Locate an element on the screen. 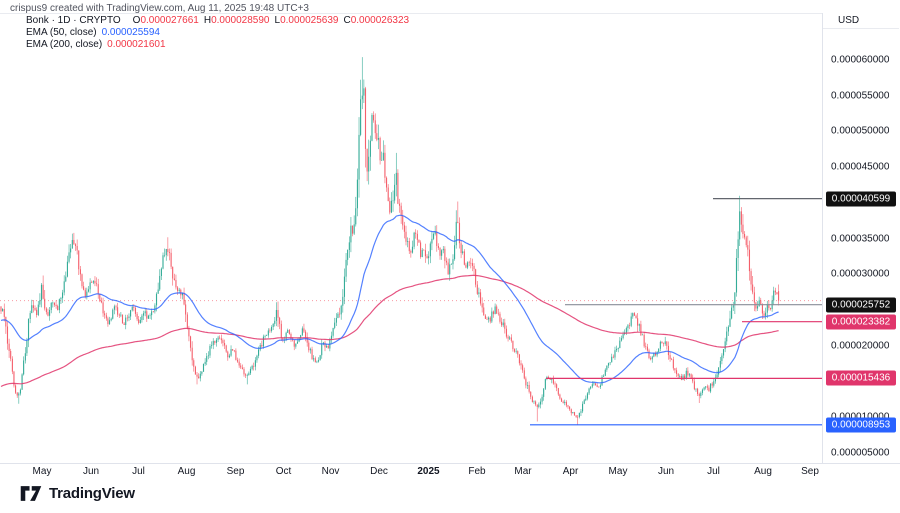 The width and height of the screenshot is (900, 513). top-separator is located at coordinates (450, 13).